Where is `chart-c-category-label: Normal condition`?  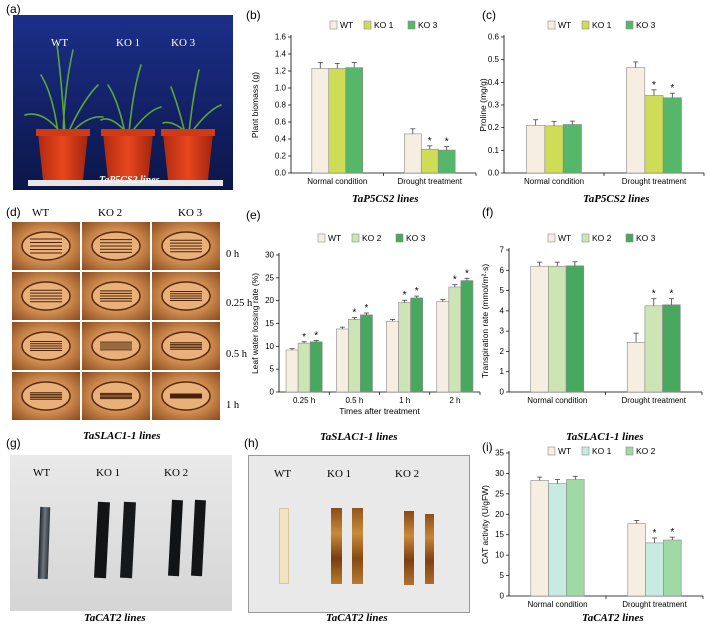 chart-c-category-label: Normal condition is located at coordinates (554, 181).